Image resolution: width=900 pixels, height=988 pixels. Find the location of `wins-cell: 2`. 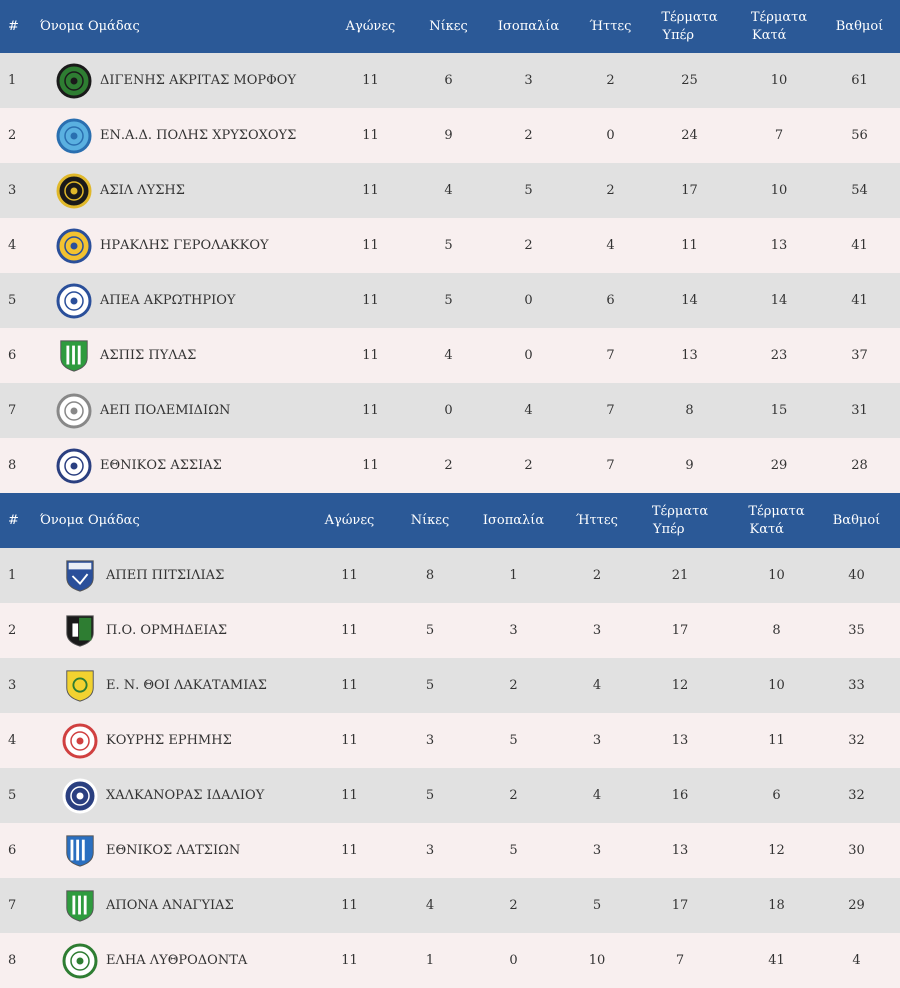

wins-cell: 2 is located at coordinates (448, 465).